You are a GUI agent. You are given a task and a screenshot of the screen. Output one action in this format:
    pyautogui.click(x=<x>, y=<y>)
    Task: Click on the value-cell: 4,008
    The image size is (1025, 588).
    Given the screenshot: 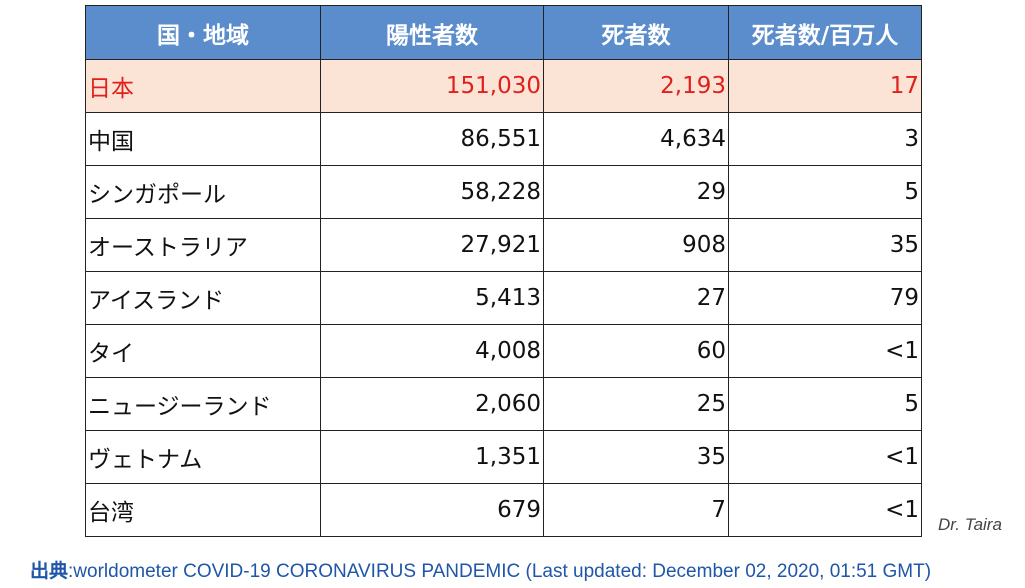 What is the action you would take?
    pyautogui.click(x=432, y=351)
    